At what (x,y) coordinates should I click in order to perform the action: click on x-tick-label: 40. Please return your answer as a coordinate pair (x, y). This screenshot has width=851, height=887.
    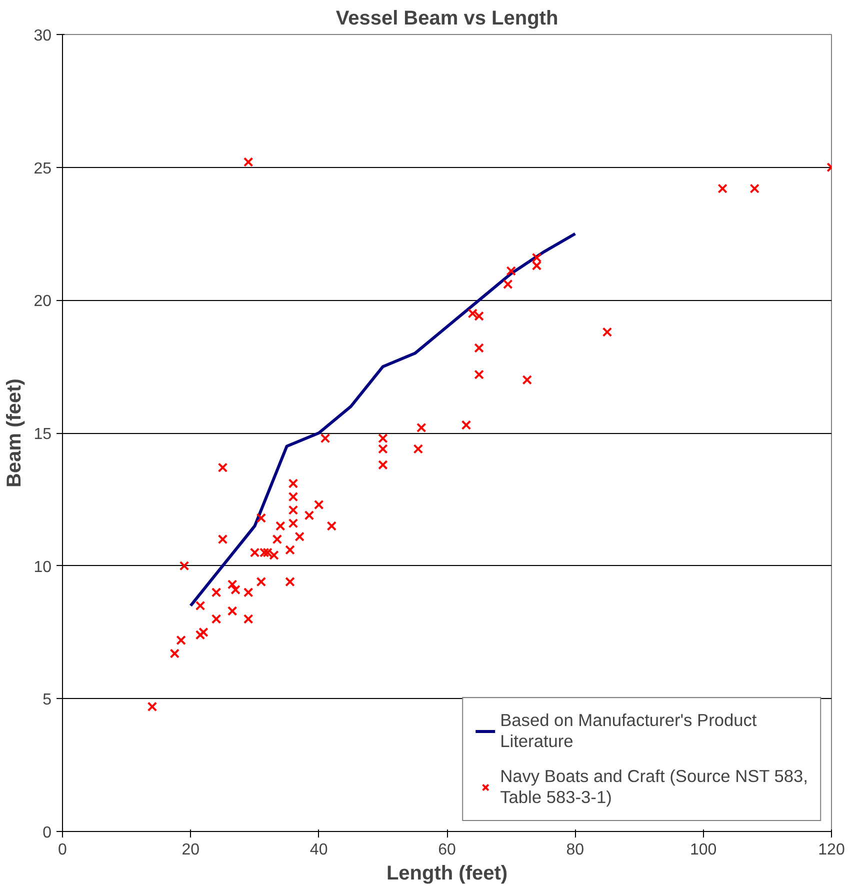
    Looking at the image, I should click on (319, 850).